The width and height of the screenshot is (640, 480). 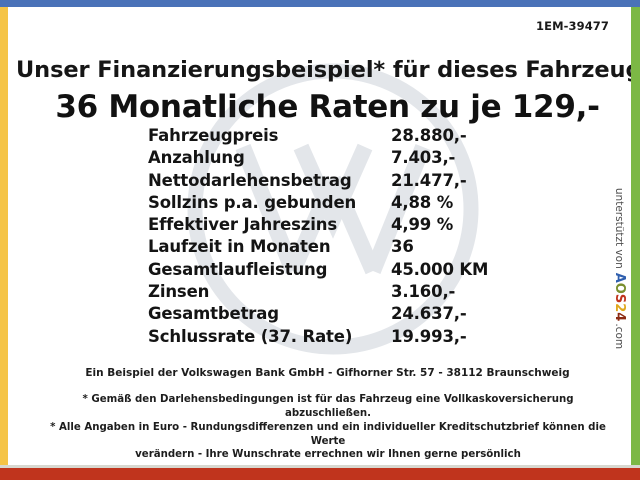 I want to click on financing-value: 7.403,-, so click(x=423, y=158).